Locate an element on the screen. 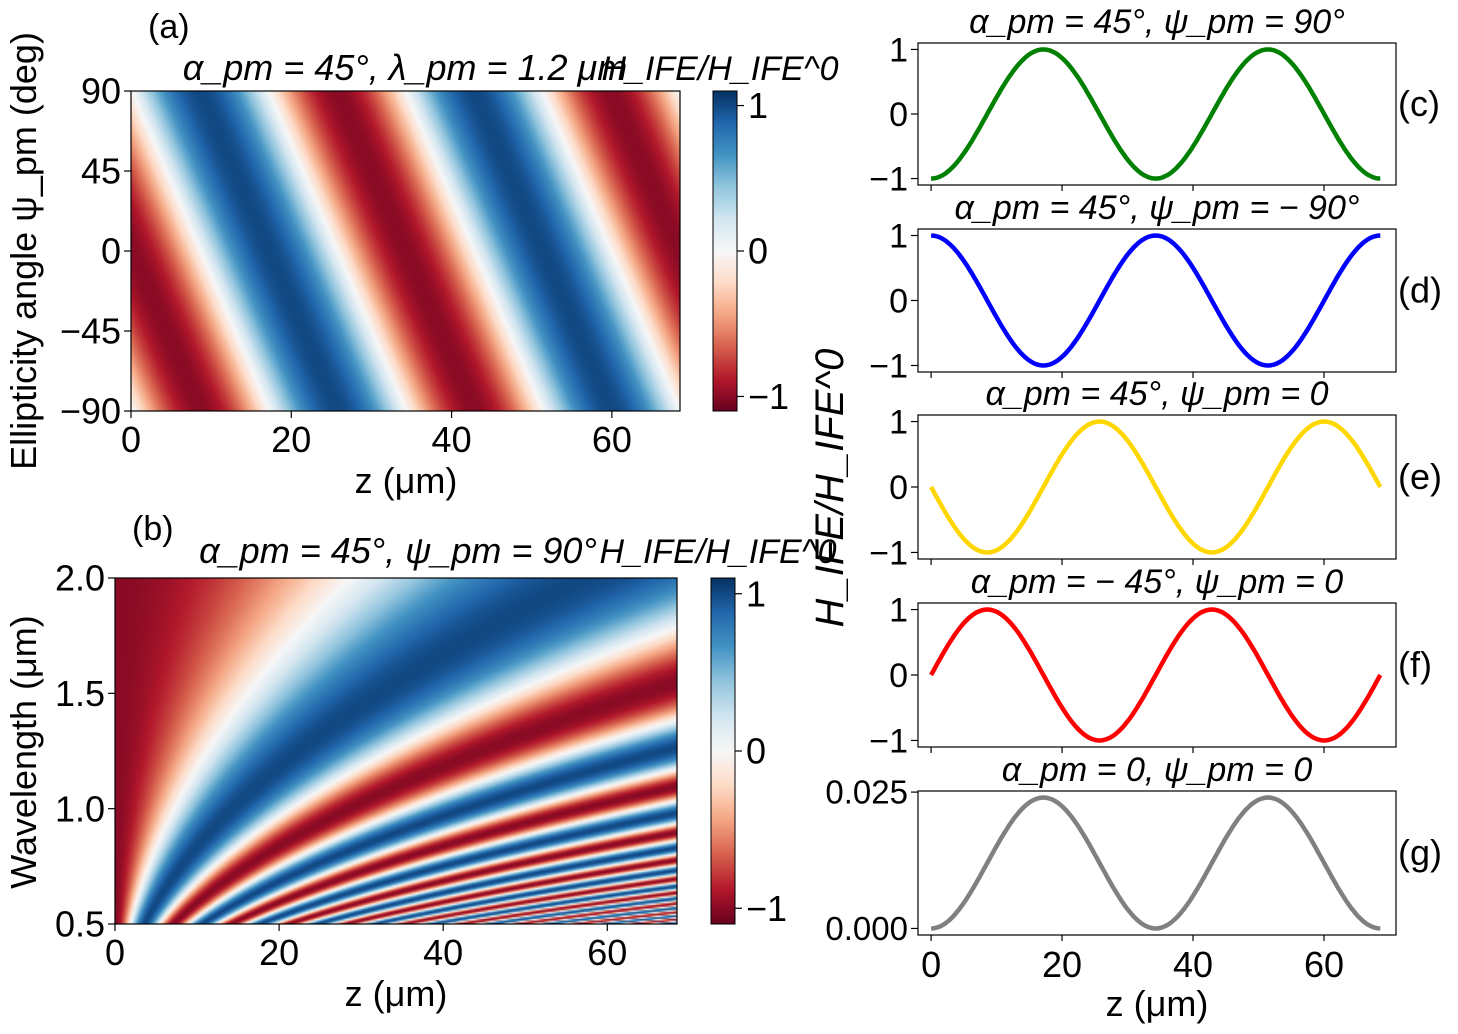  panel-d-title: α_pm = 45°, ψ_pm = − 90° is located at coordinates (1157, 208).